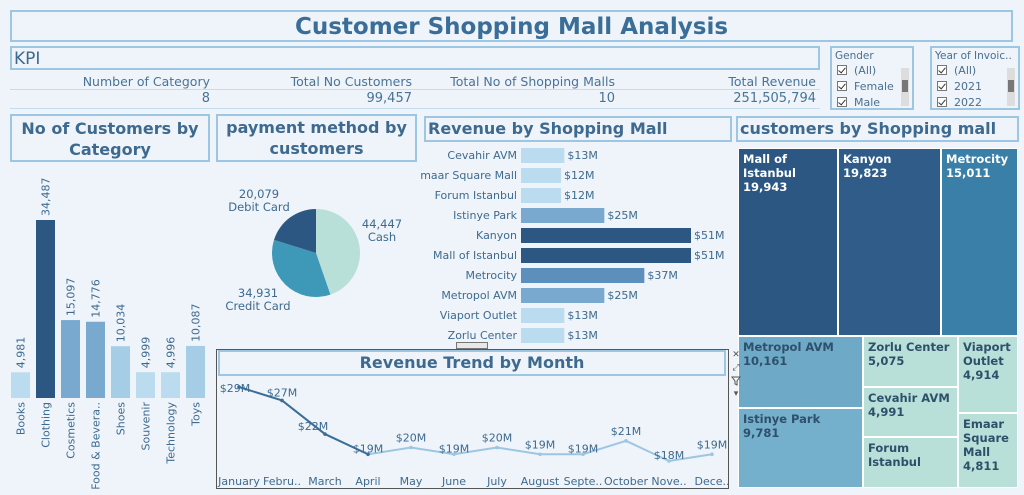 The image size is (1024, 495). I want to click on treemap-cell: Istinye Park 9,781, so click(800, 448).